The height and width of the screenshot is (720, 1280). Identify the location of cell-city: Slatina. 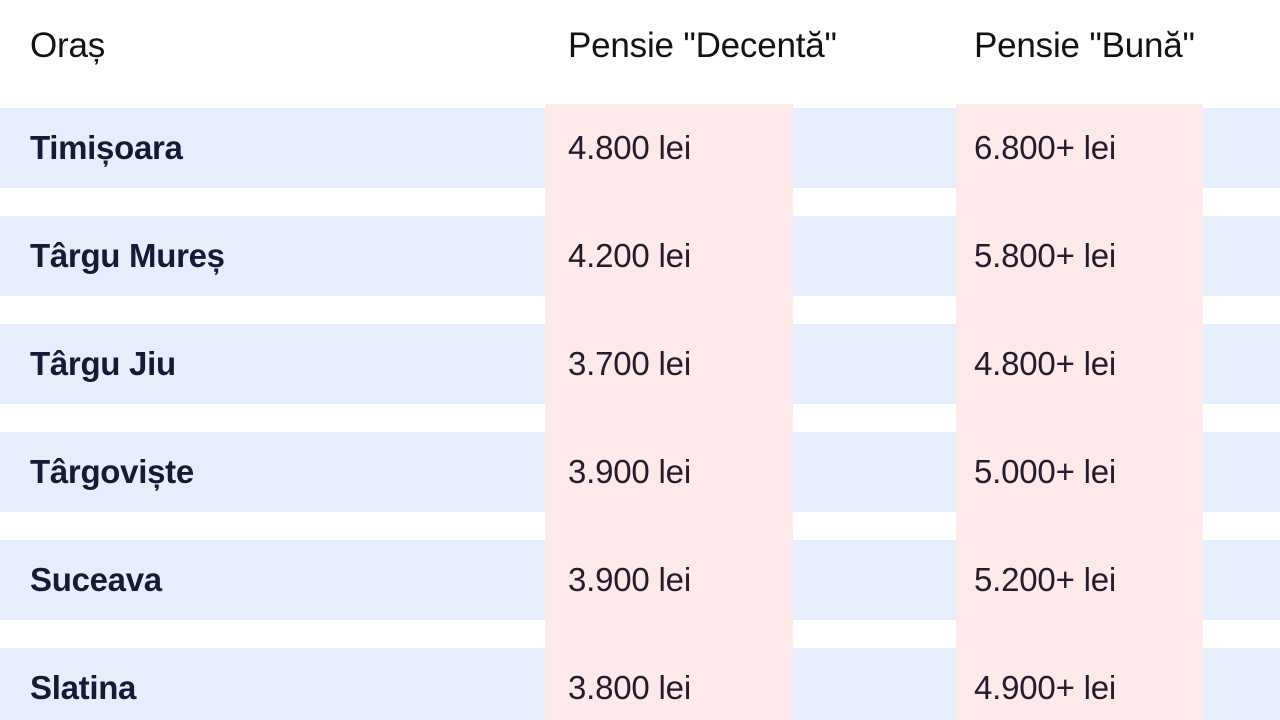
(83, 687).